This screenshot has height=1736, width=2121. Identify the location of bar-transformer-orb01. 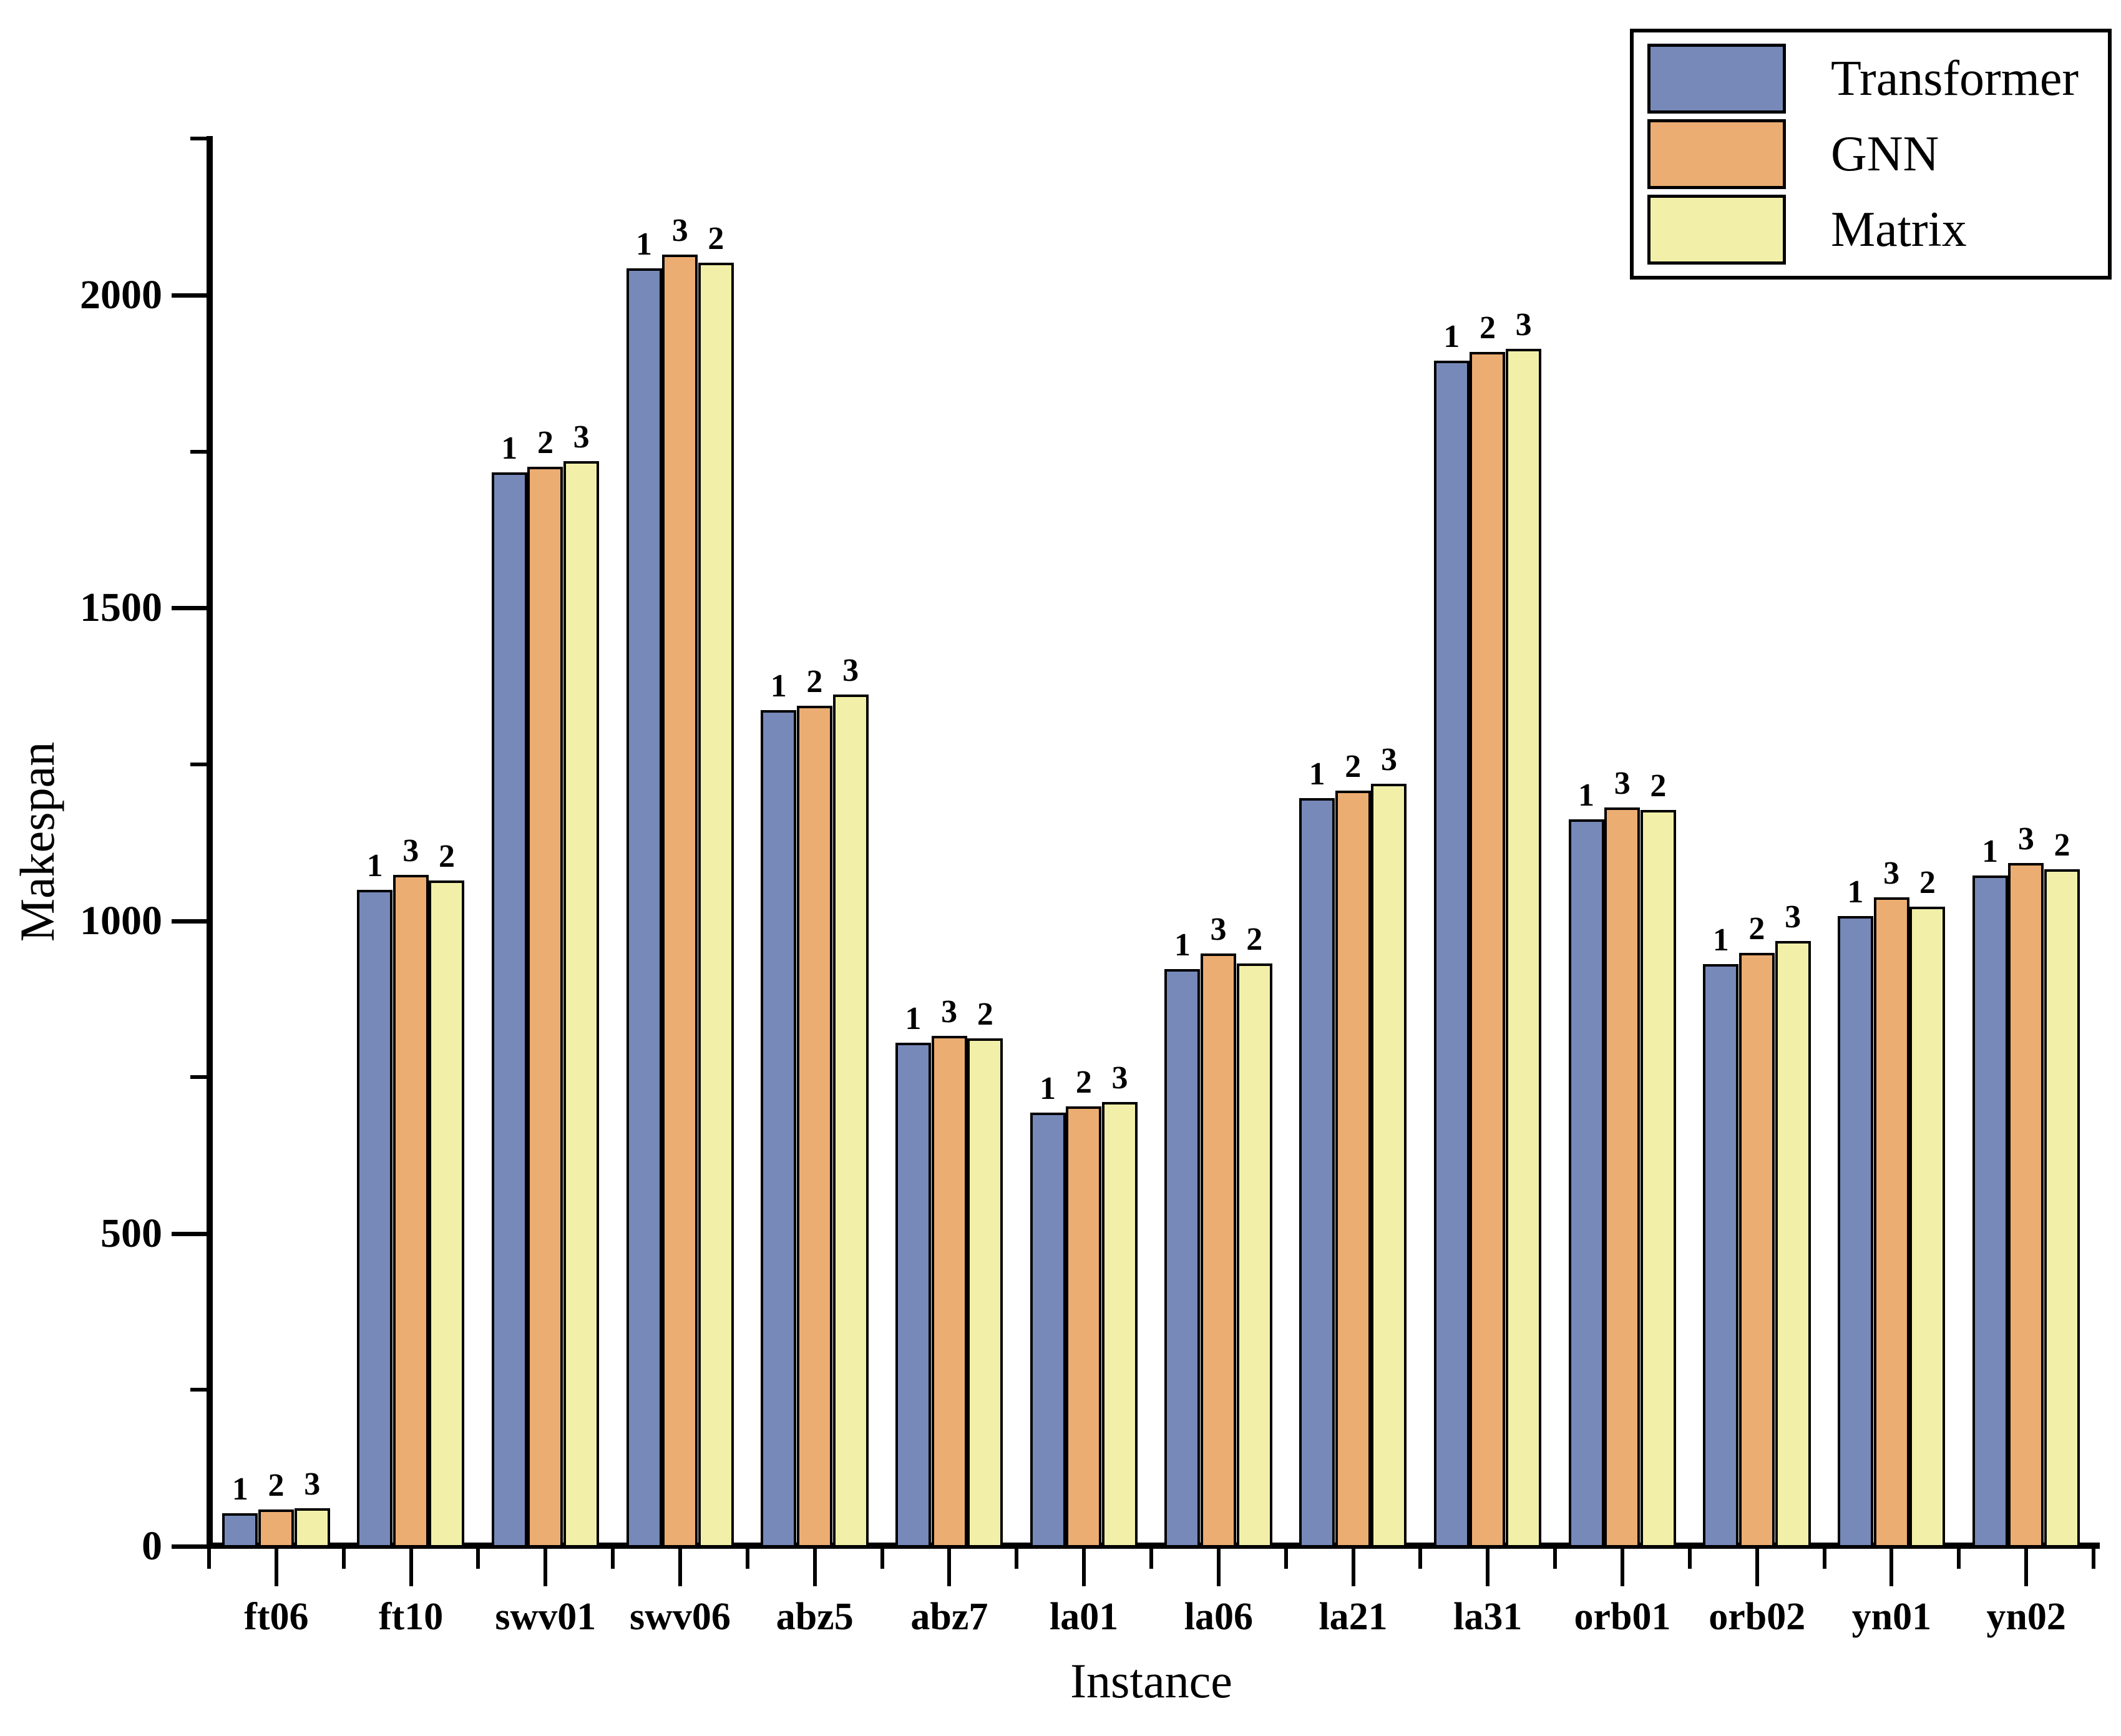
(1586, 1183).